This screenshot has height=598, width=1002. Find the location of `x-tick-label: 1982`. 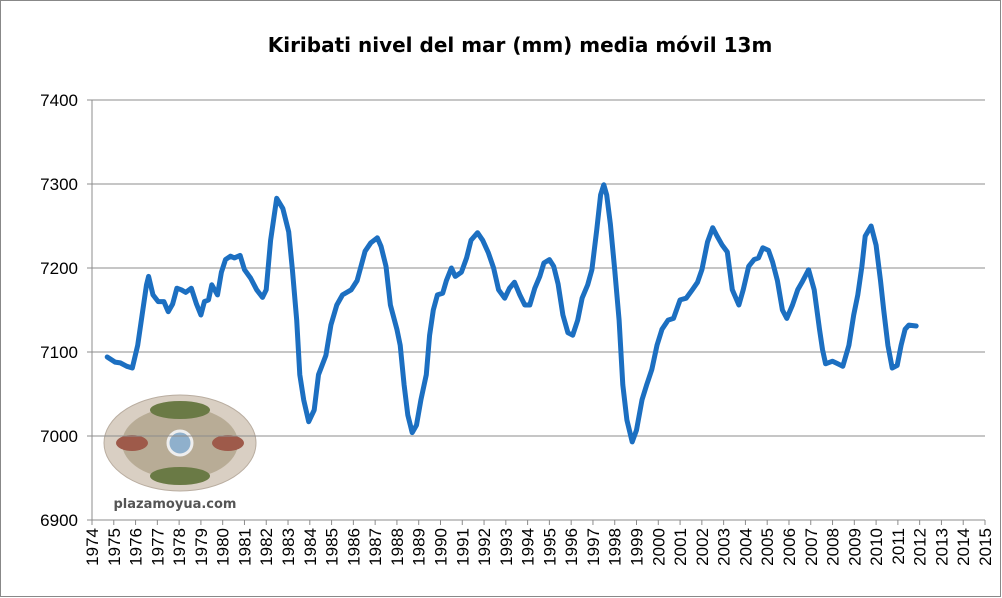

x-tick-label: 1982 is located at coordinates (266, 547).